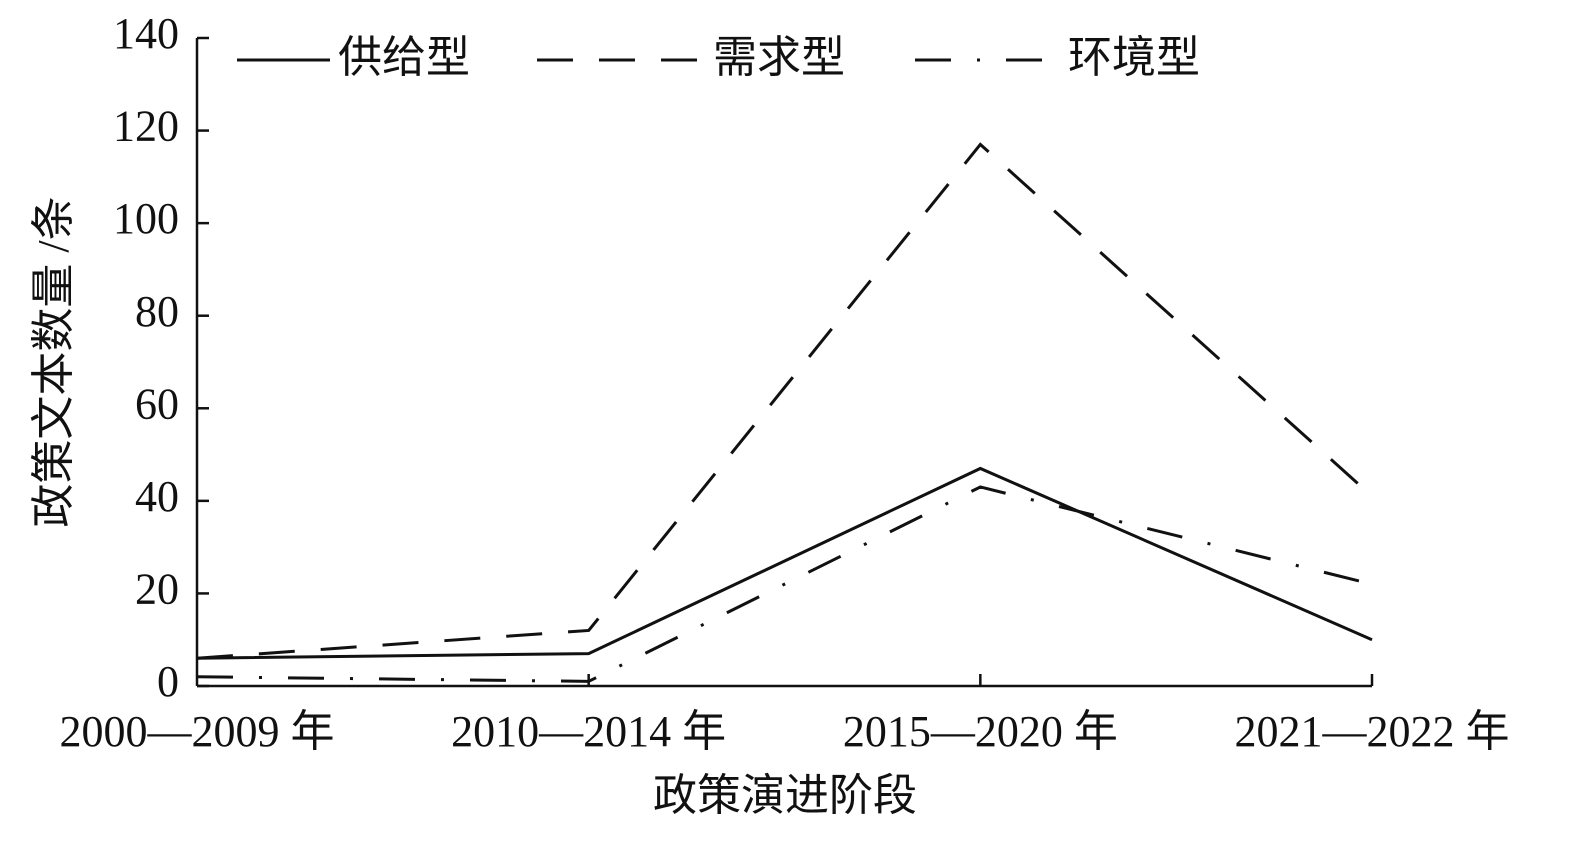 The width and height of the screenshot is (1575, 846). What do you see at coordinates (785, 795) in the screenshot?
I see `x-axis-label: 政策演进阶段` at bounding box center [785, 795].